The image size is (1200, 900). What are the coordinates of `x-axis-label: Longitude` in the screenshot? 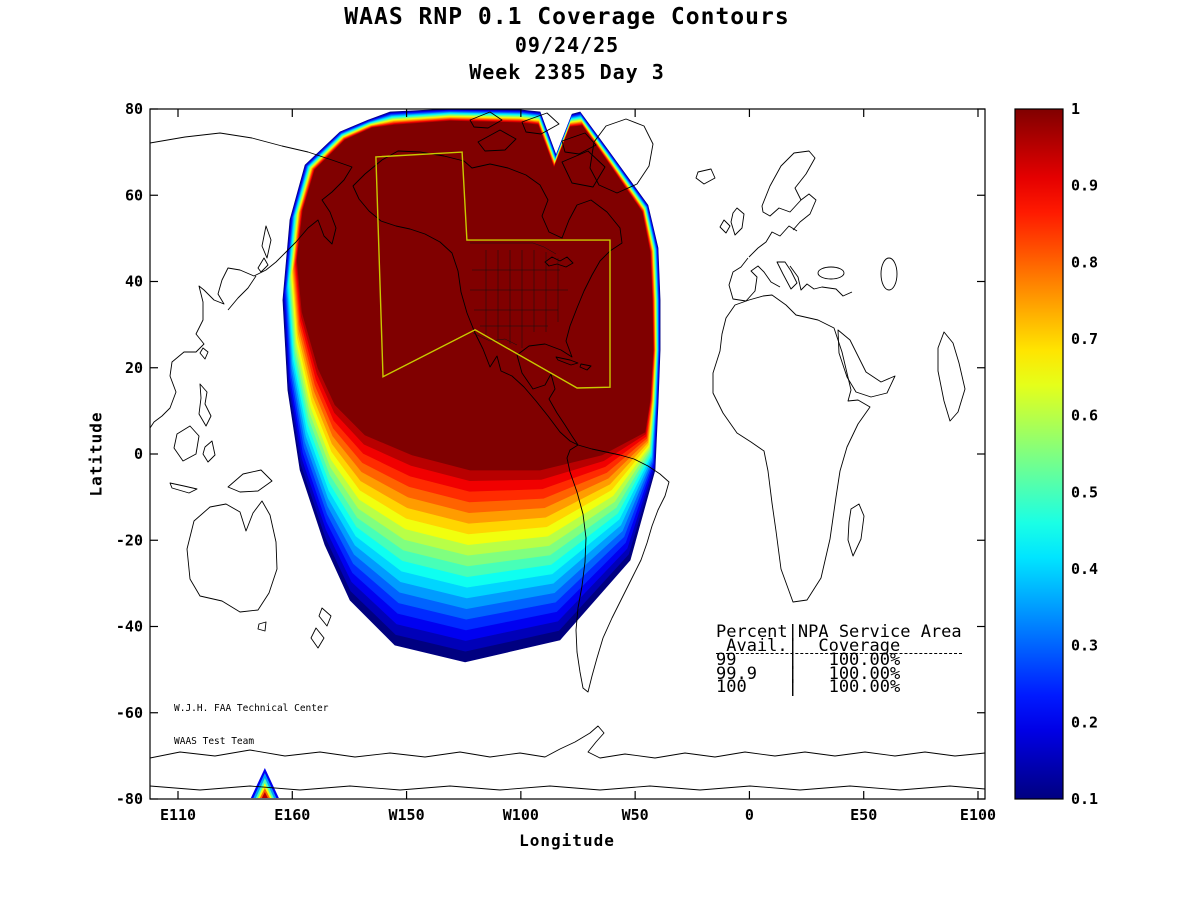 It's located at (567, 840).